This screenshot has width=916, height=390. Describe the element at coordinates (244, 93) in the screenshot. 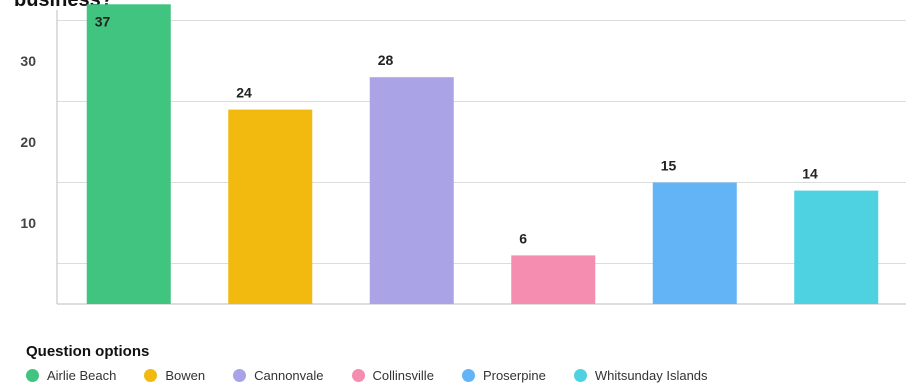

I see `data-label: 24` at that location.